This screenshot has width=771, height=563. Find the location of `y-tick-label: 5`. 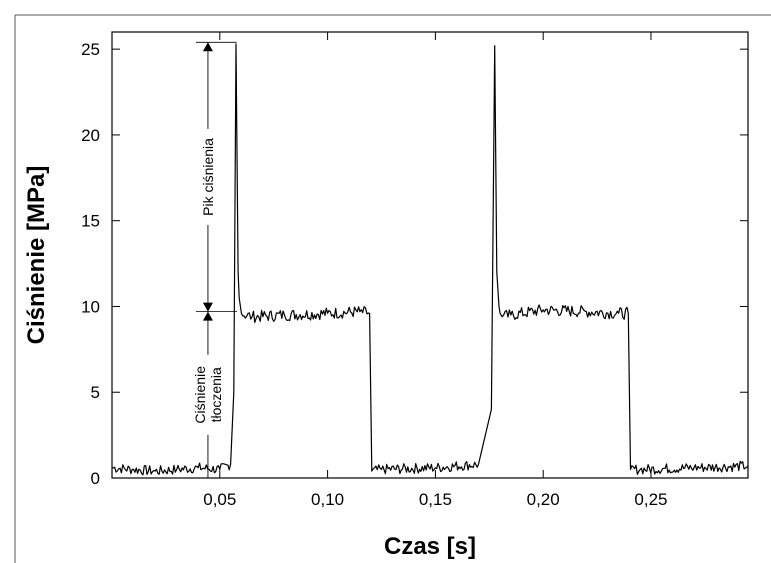

y-tick-label: 5 is located at coordinates (95, 392).